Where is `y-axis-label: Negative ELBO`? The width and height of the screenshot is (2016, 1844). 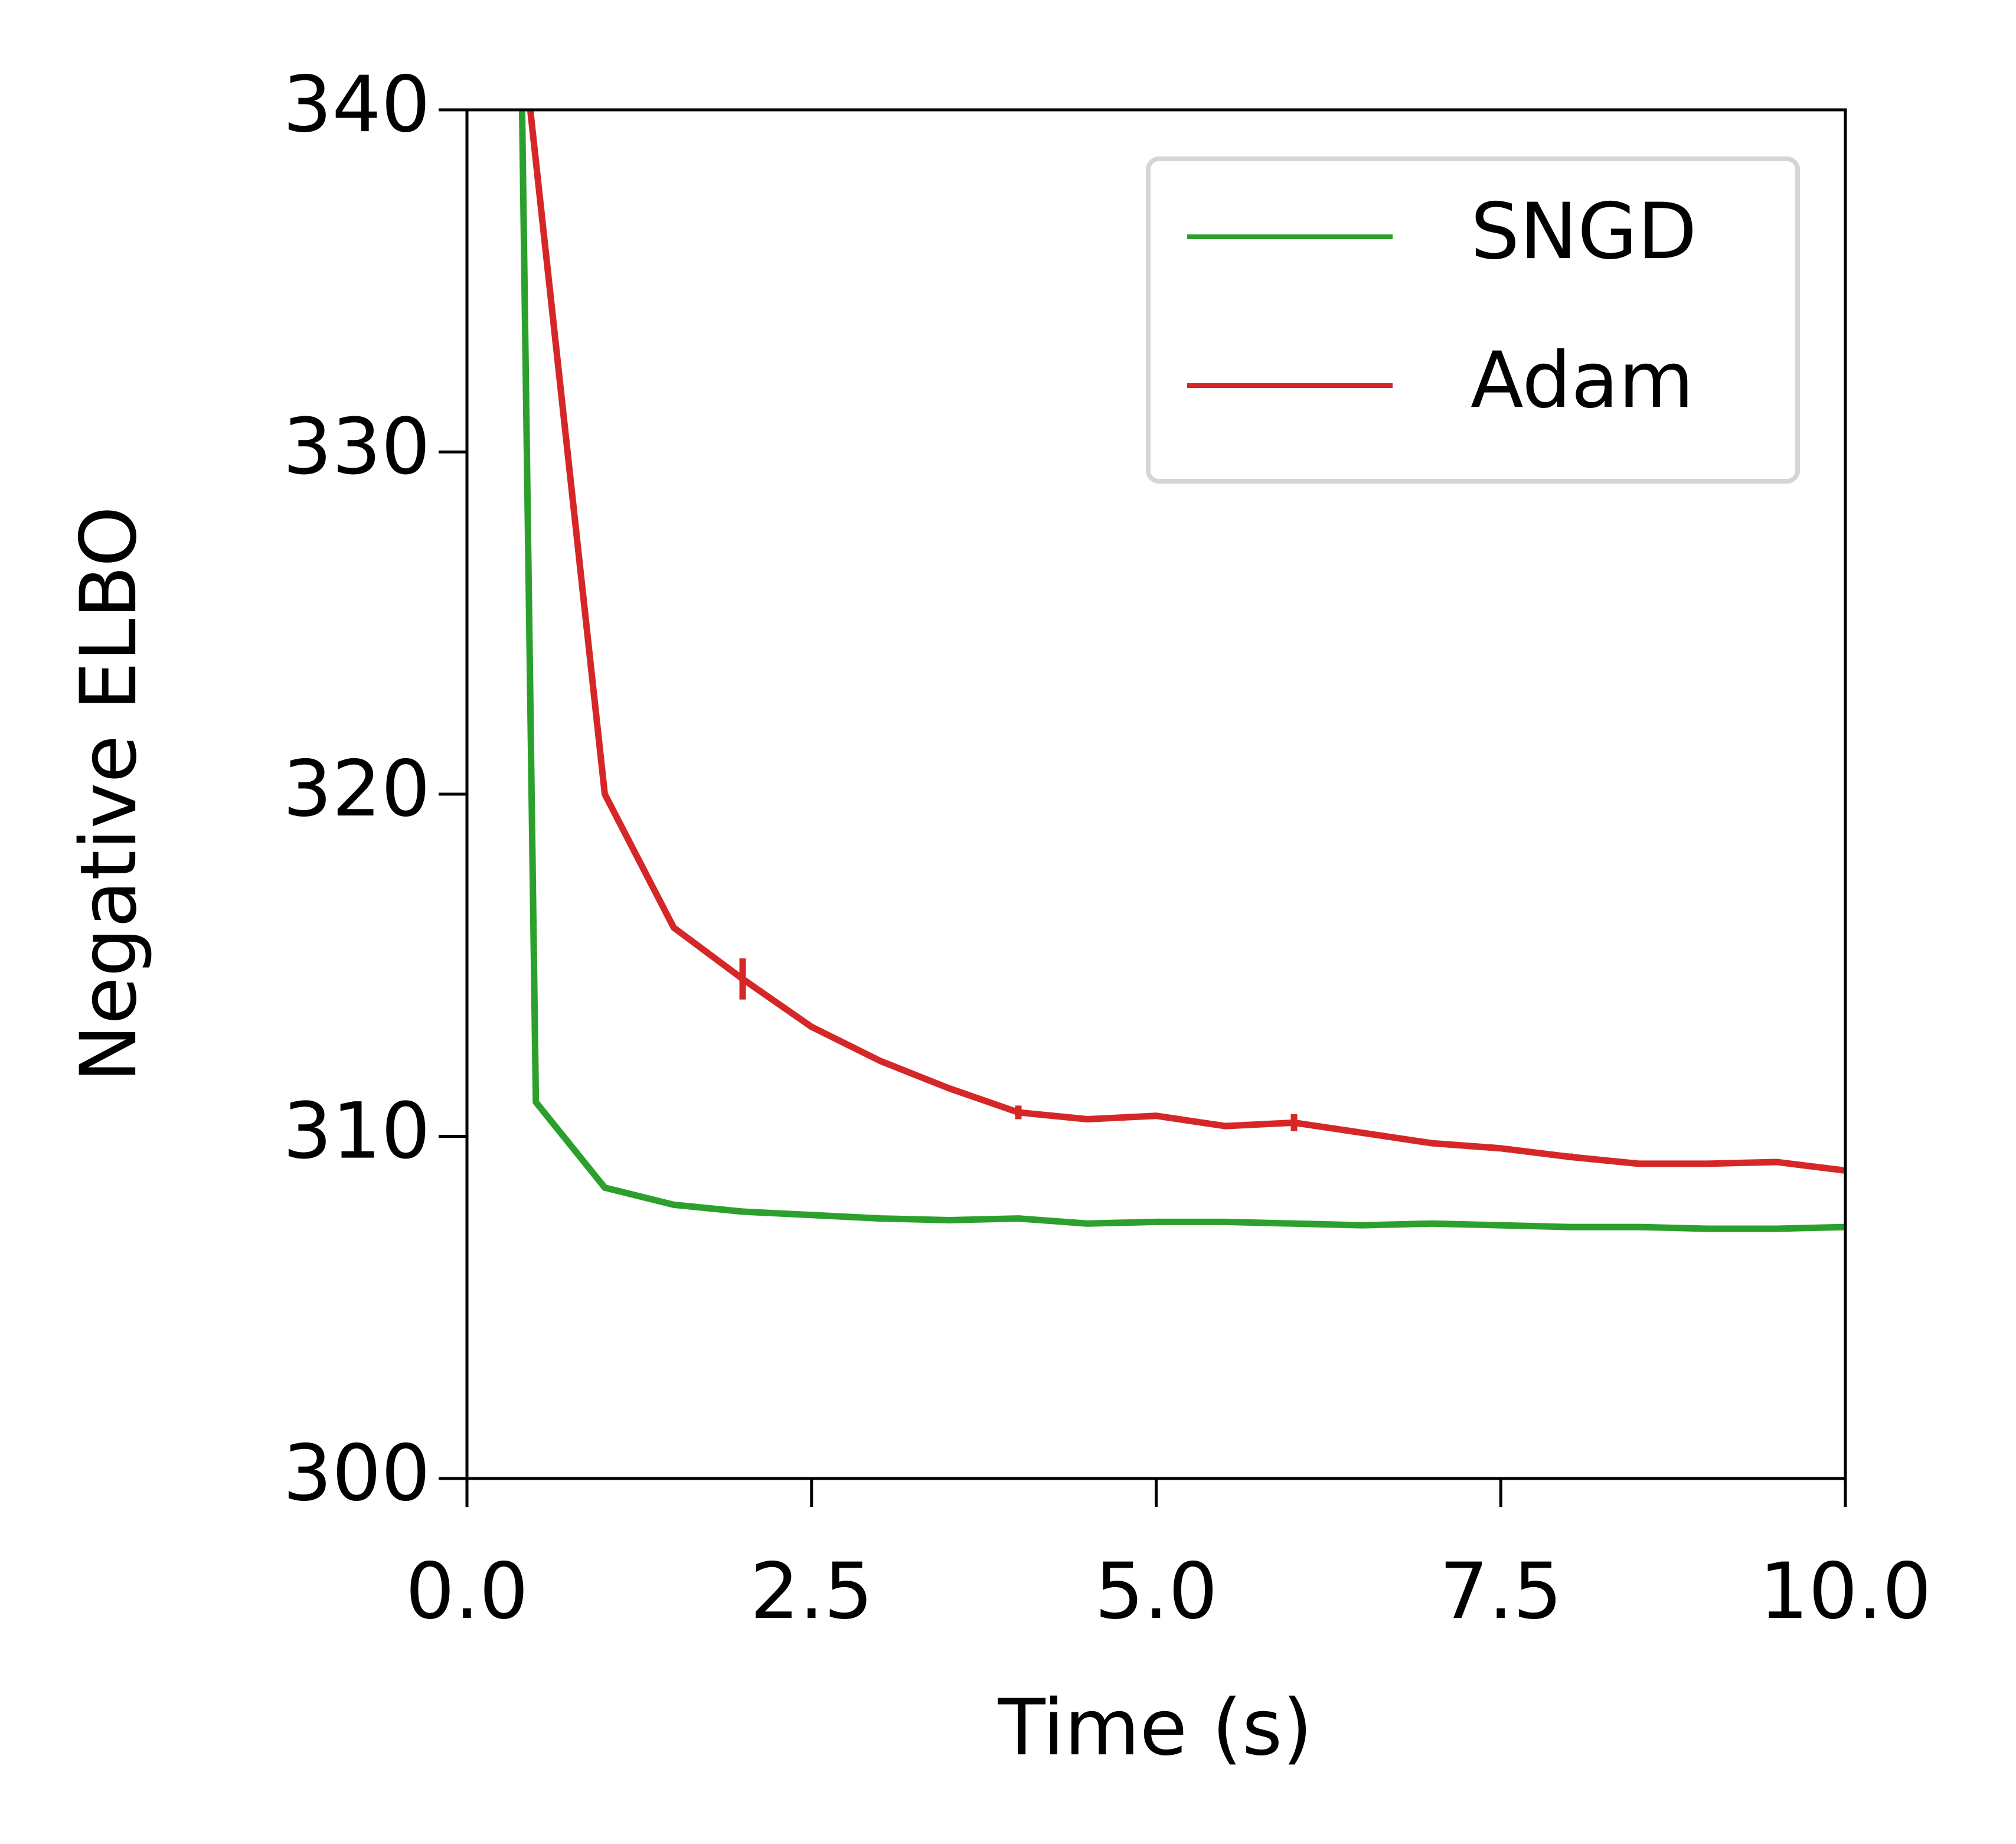
y-axis-label: Negative ELBO is located at coordinates (108, 794).